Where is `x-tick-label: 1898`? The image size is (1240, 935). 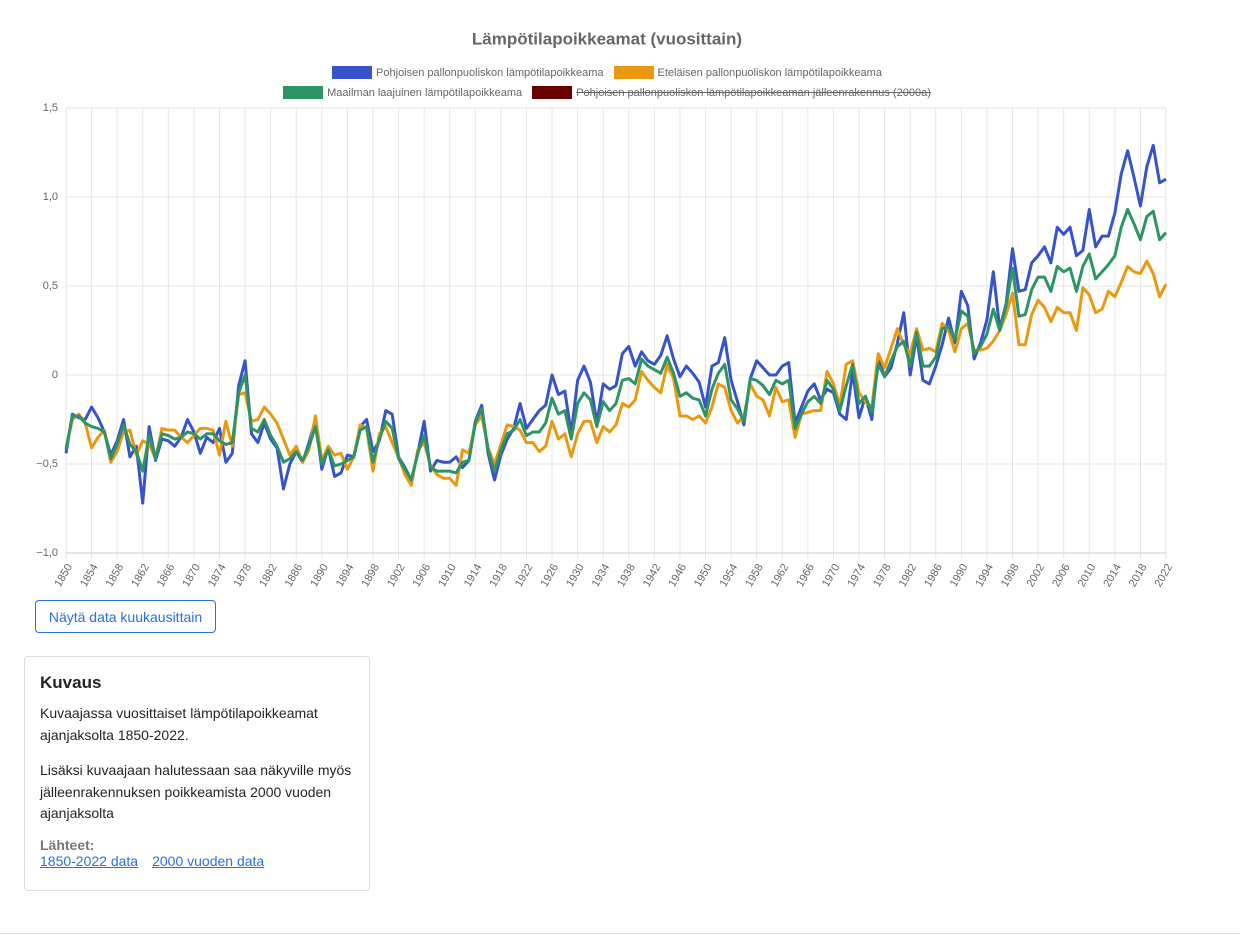
x-tick-label: 1898 is located at coordinates (370, 575).